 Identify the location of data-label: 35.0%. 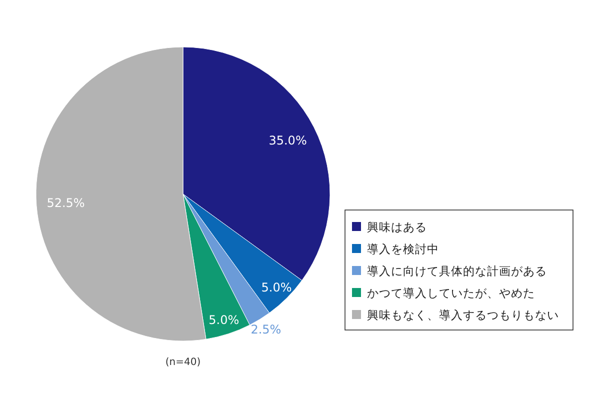
(287, 141).